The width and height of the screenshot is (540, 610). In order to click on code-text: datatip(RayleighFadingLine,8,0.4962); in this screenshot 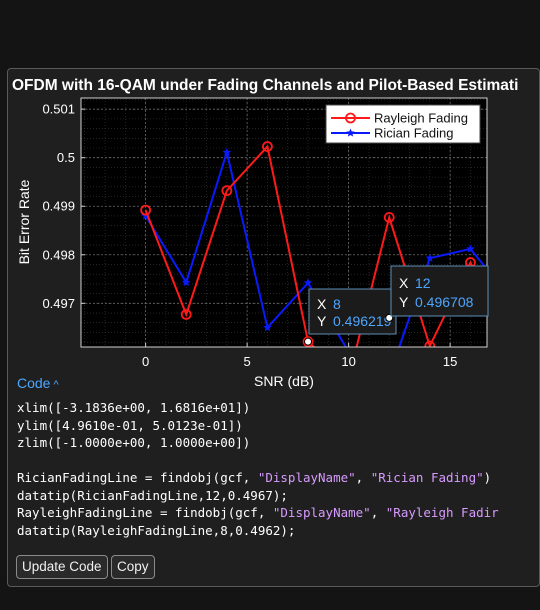, I will do `click(156, 530)`.